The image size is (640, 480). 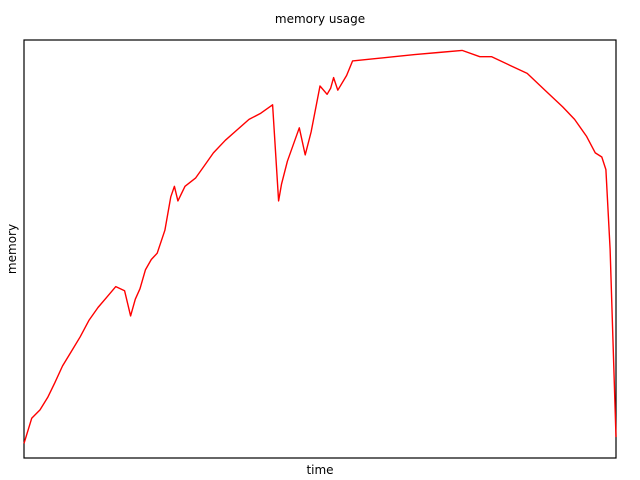 What do you see at coordinates (12, 249) in the screenshot?
I see `y-axis-label: memory` at bounding box center [12, 249].